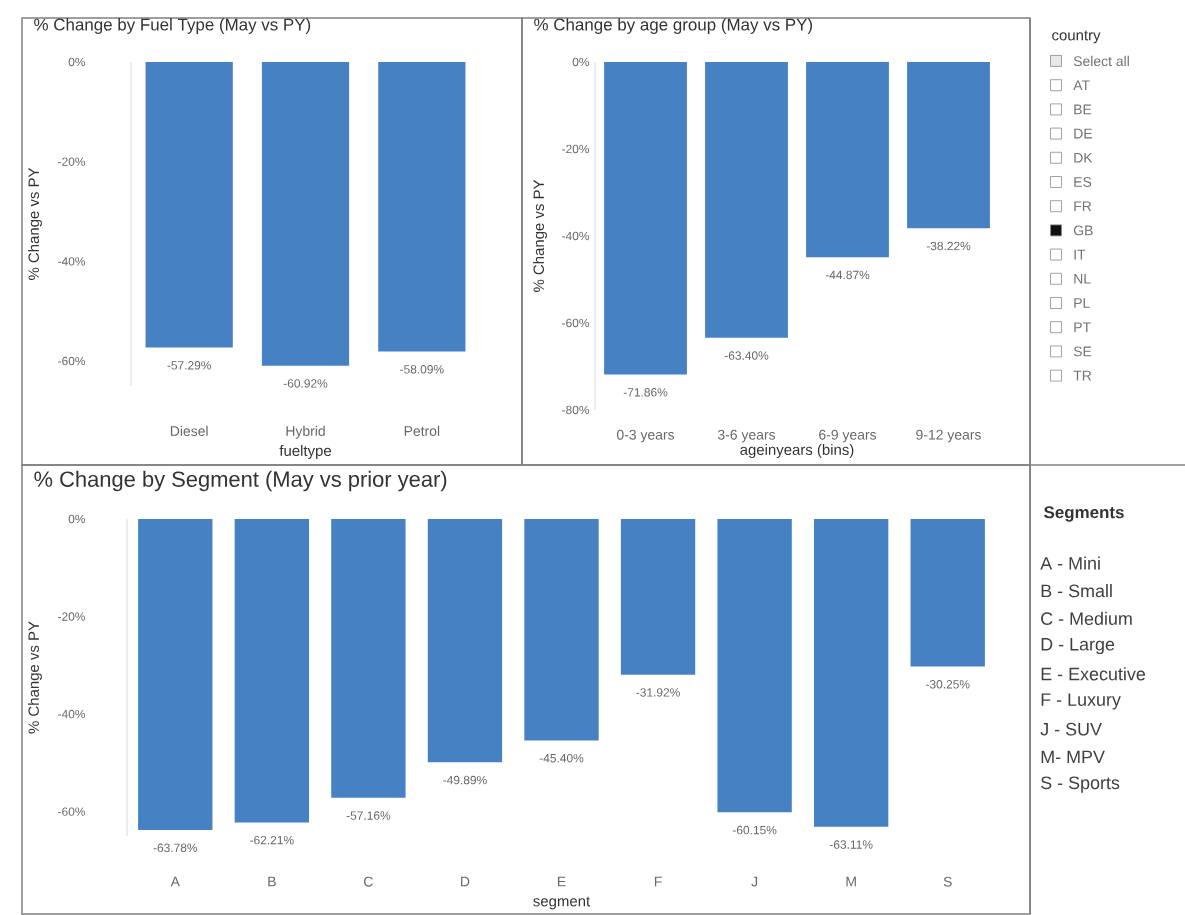 Image resolution: width=1185 pixels, height=915 pixels. What do you see at coordinates (172, 26) in the screenshot?
I see `chart-title: % Change by Fuel Type (May vs PY)` at bounding box center [172, 26].